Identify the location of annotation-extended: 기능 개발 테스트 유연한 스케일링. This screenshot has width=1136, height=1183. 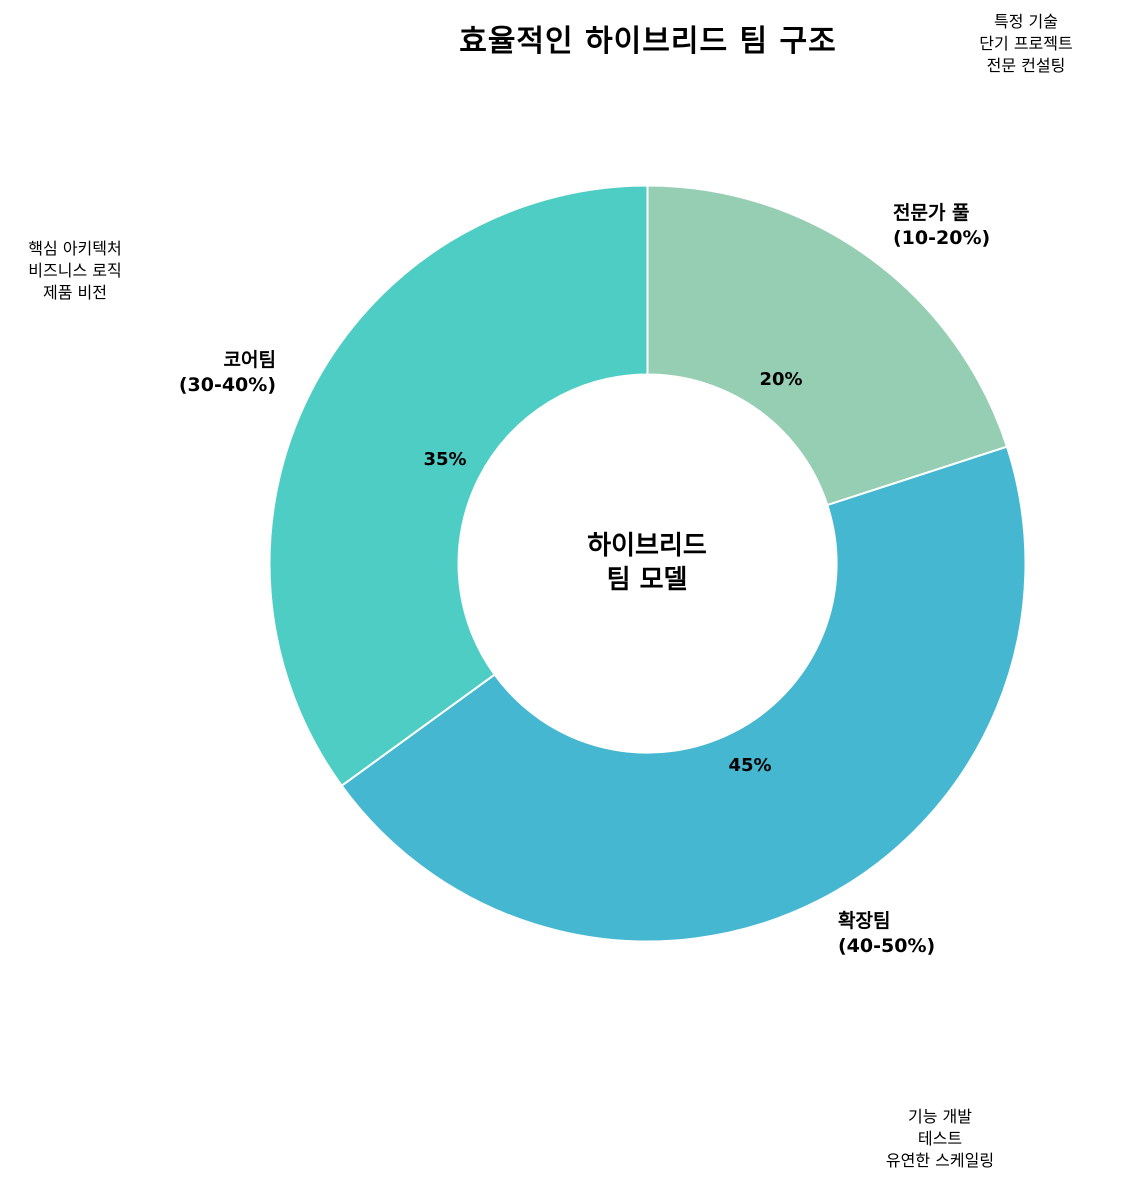
(940, 1138).